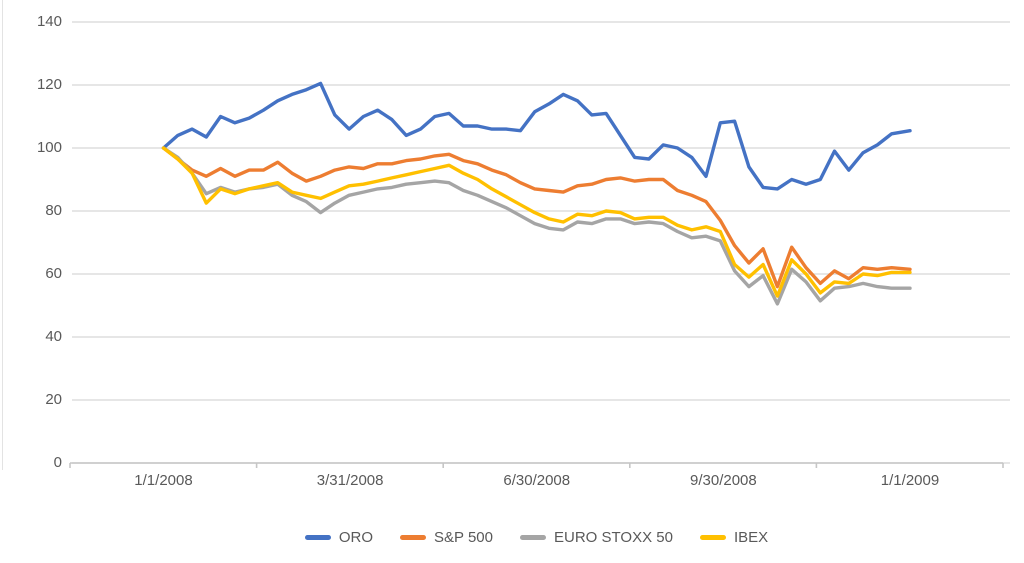 The height and width of the screenshot is (563, 1024). What do you see at coordinates (533, 537) in the screenshot?
I see `legend-marker-eurostoxx50` at bounding box center [533, 537].